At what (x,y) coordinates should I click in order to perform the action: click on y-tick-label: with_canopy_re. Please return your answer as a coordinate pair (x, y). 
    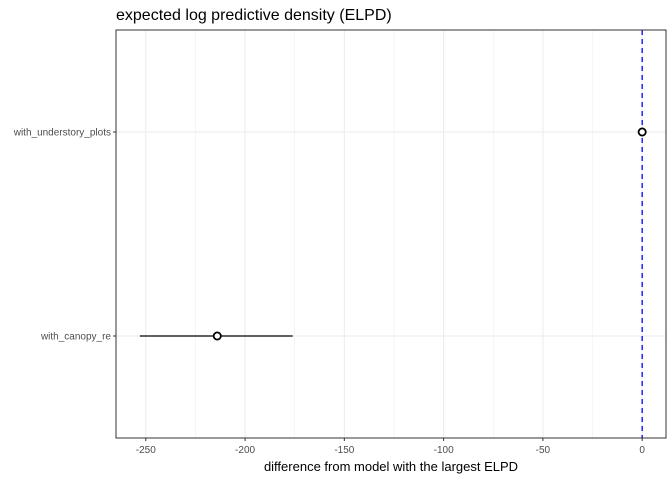
    Looking at the image, I should click on (75, 337).